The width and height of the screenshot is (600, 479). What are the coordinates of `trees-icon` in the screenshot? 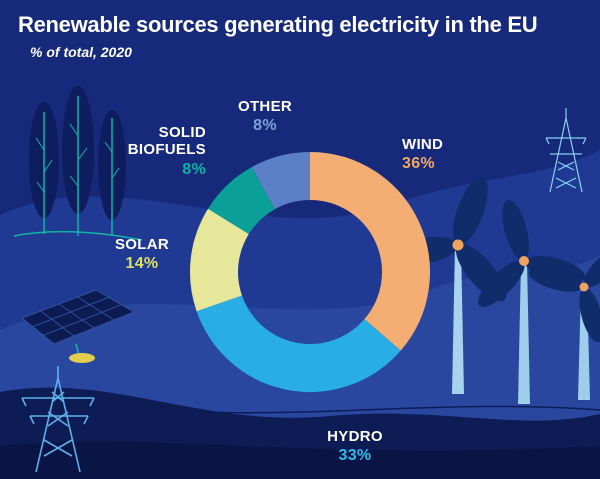 It's located at (78, 163).